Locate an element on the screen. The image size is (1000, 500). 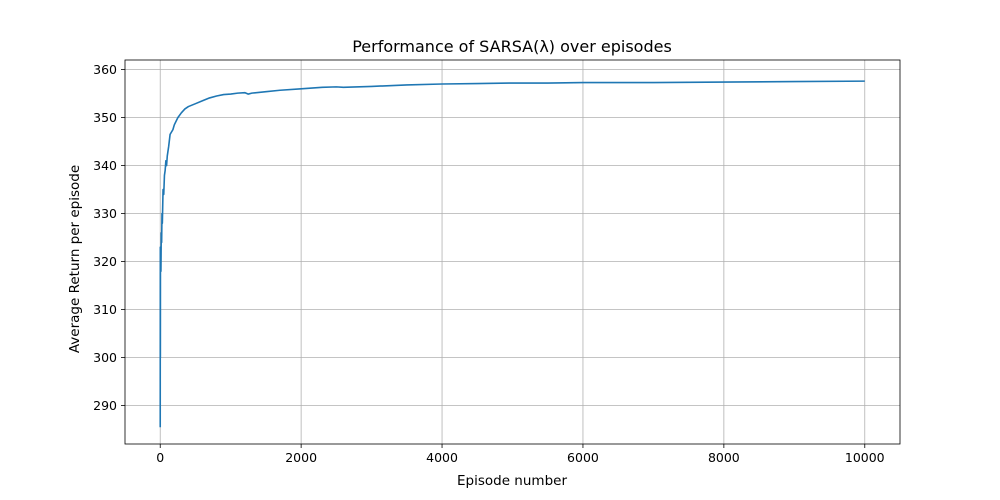
y-tick-label: 360 is located at coordinates (105, 69).